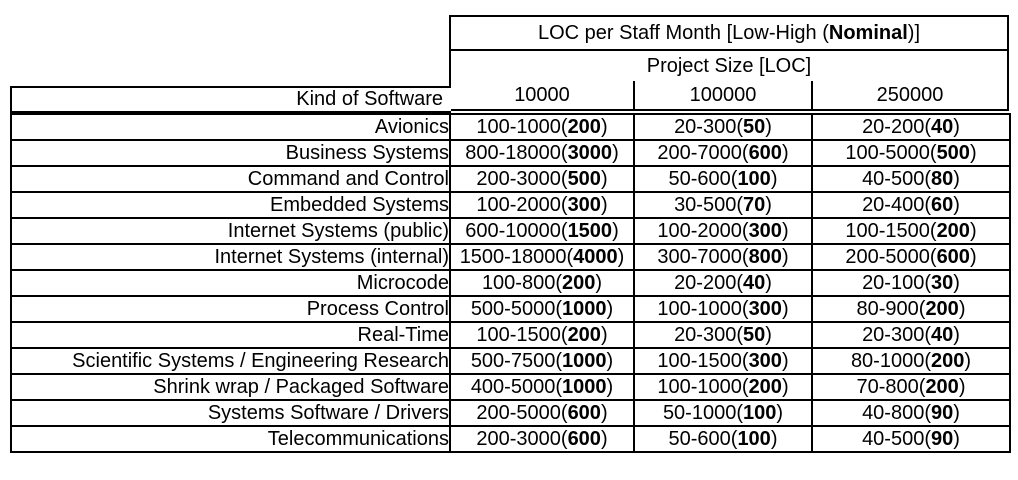 The image size is (1018, 480). Describe the element at coordinates (542, 309) in the screenshot. I see `value-cell: 500-5000(1000)` at that location.